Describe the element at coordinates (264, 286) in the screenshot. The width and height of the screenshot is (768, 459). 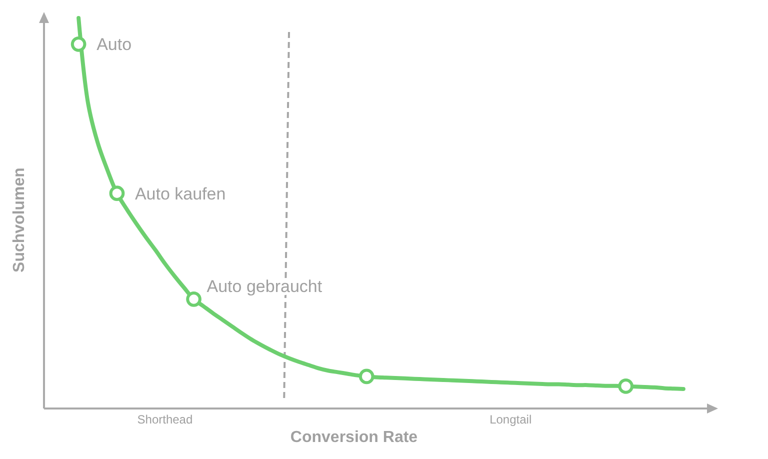
I see `annotation: Auto gebraucht` at that location.